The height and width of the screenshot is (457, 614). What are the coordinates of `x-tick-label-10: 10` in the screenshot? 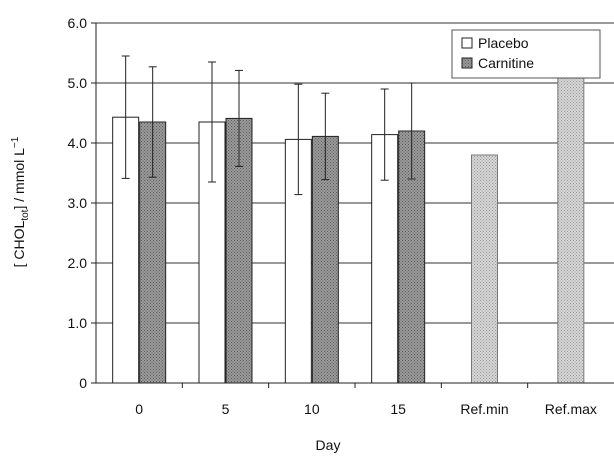 It's located at (312, 409).